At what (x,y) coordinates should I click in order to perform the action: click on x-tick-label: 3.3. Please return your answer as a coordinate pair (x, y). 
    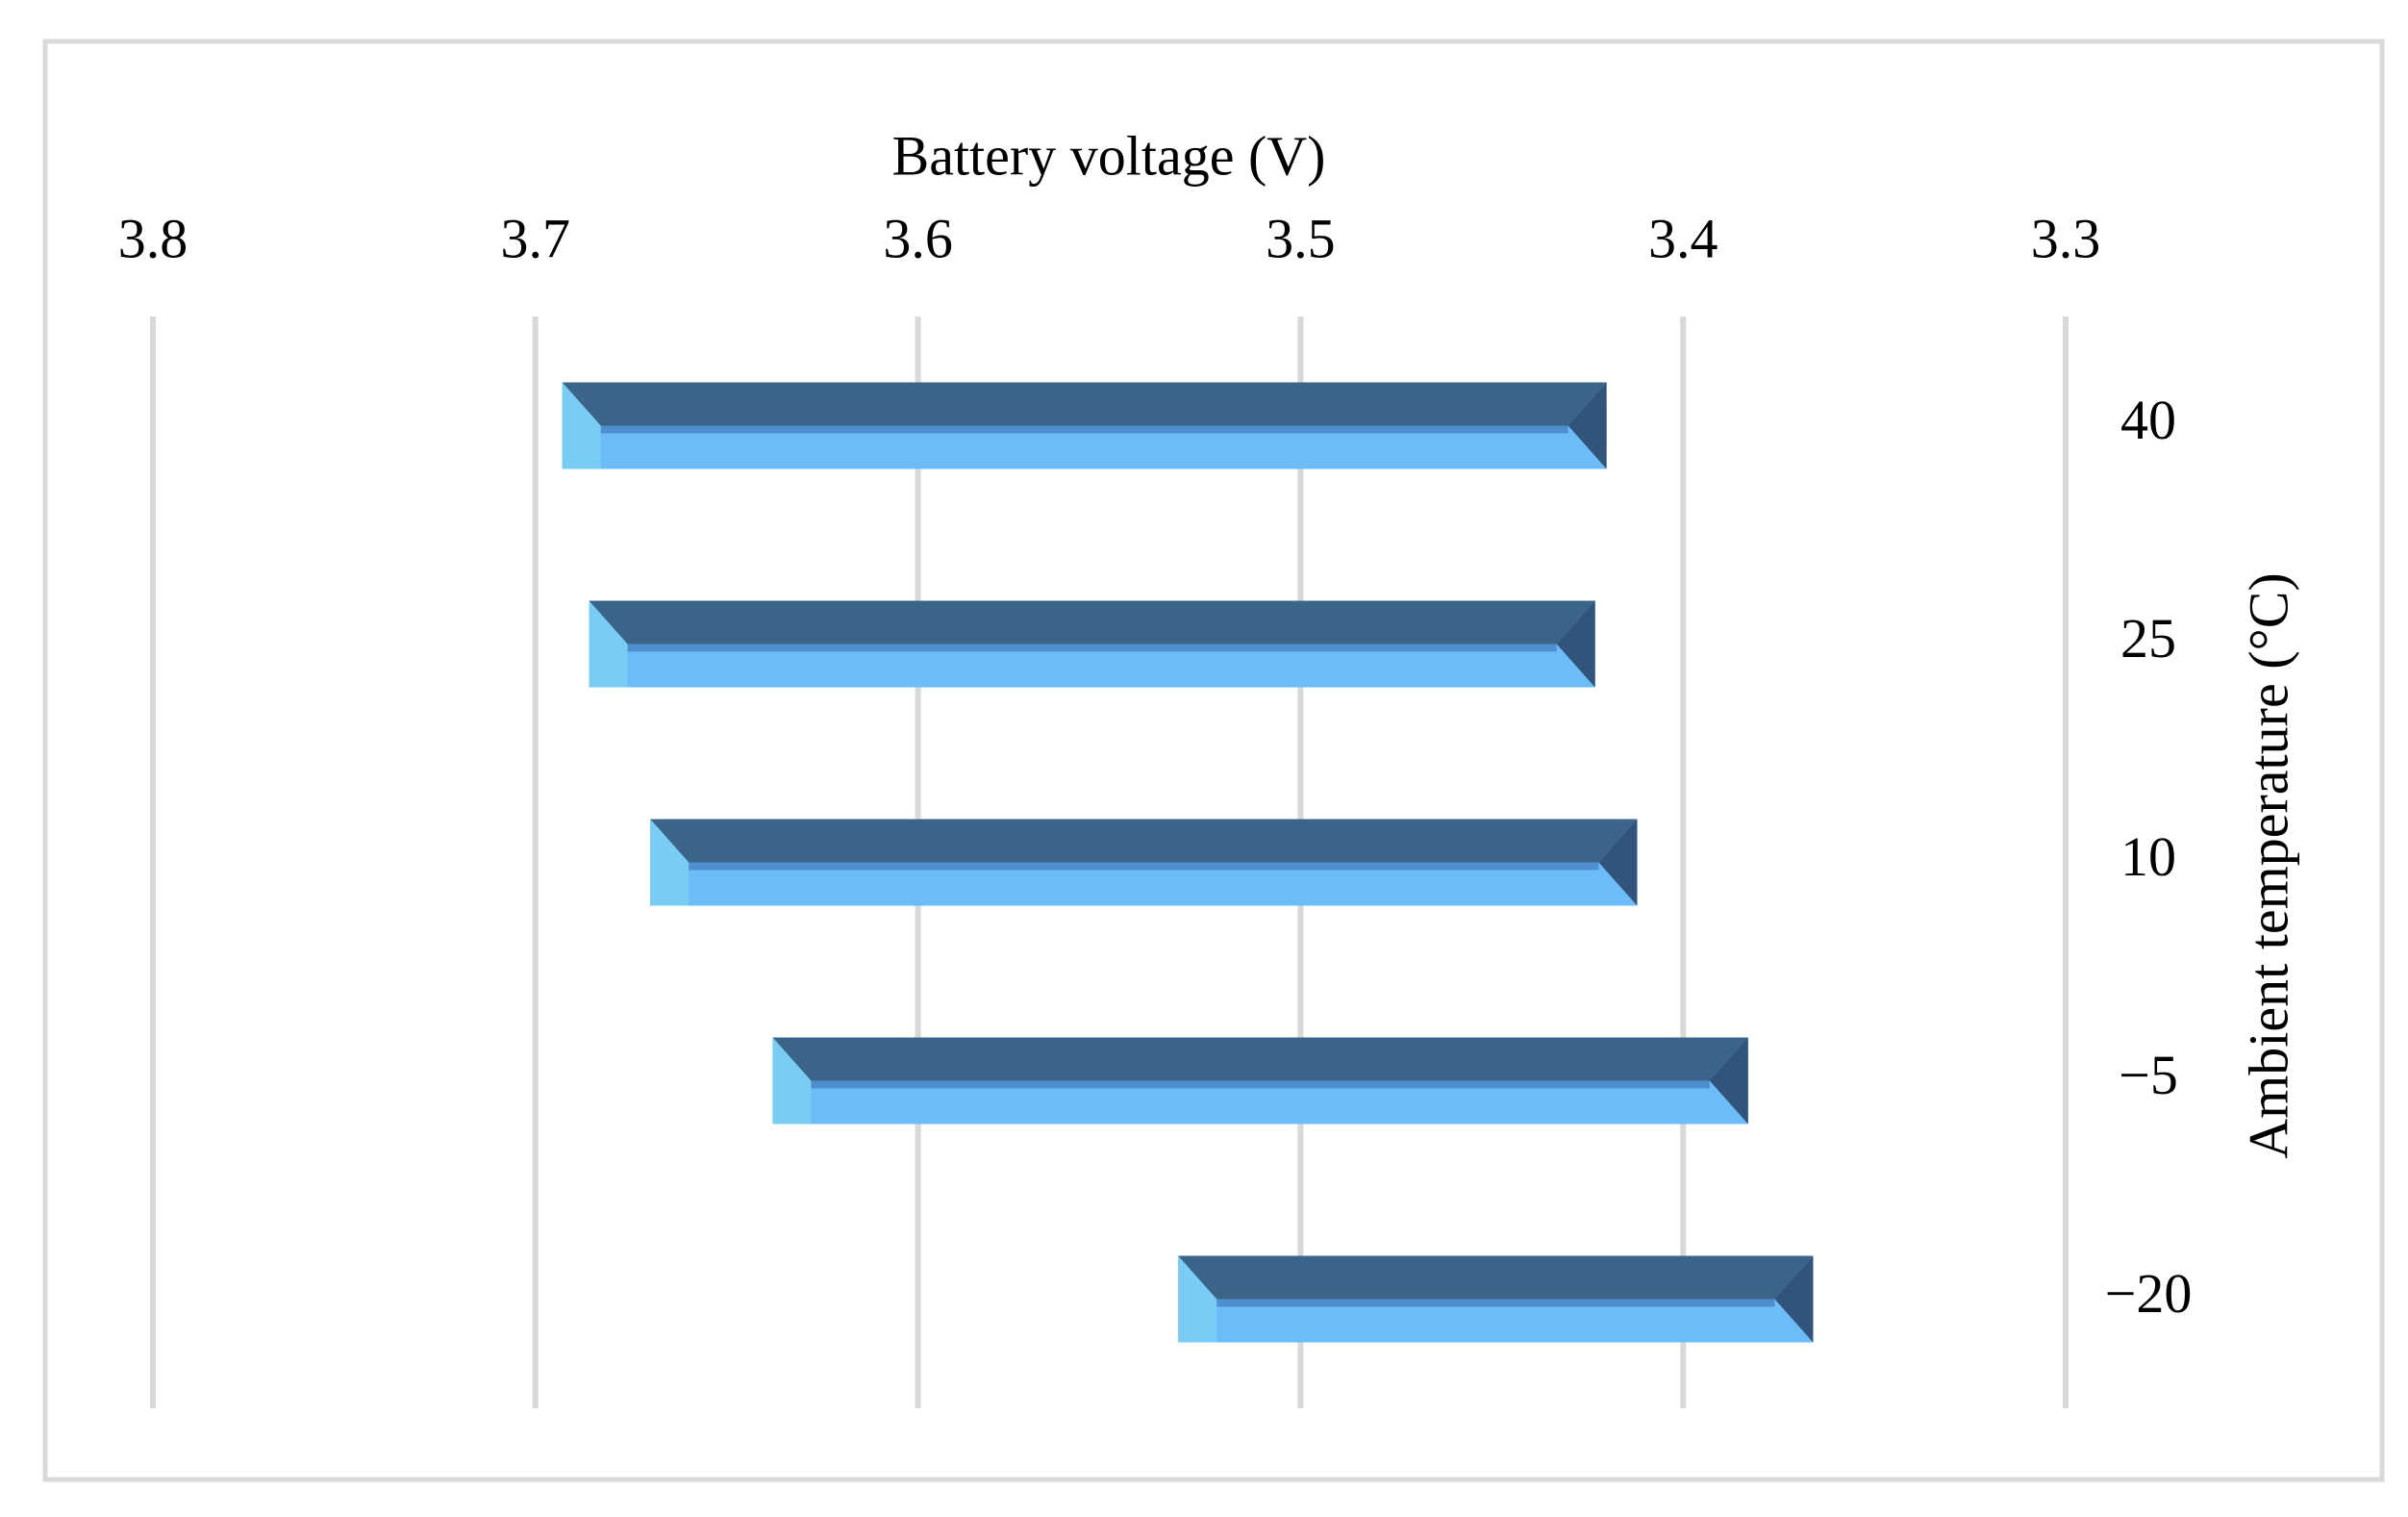
    Looking at the image, I should click on (2066, 238).